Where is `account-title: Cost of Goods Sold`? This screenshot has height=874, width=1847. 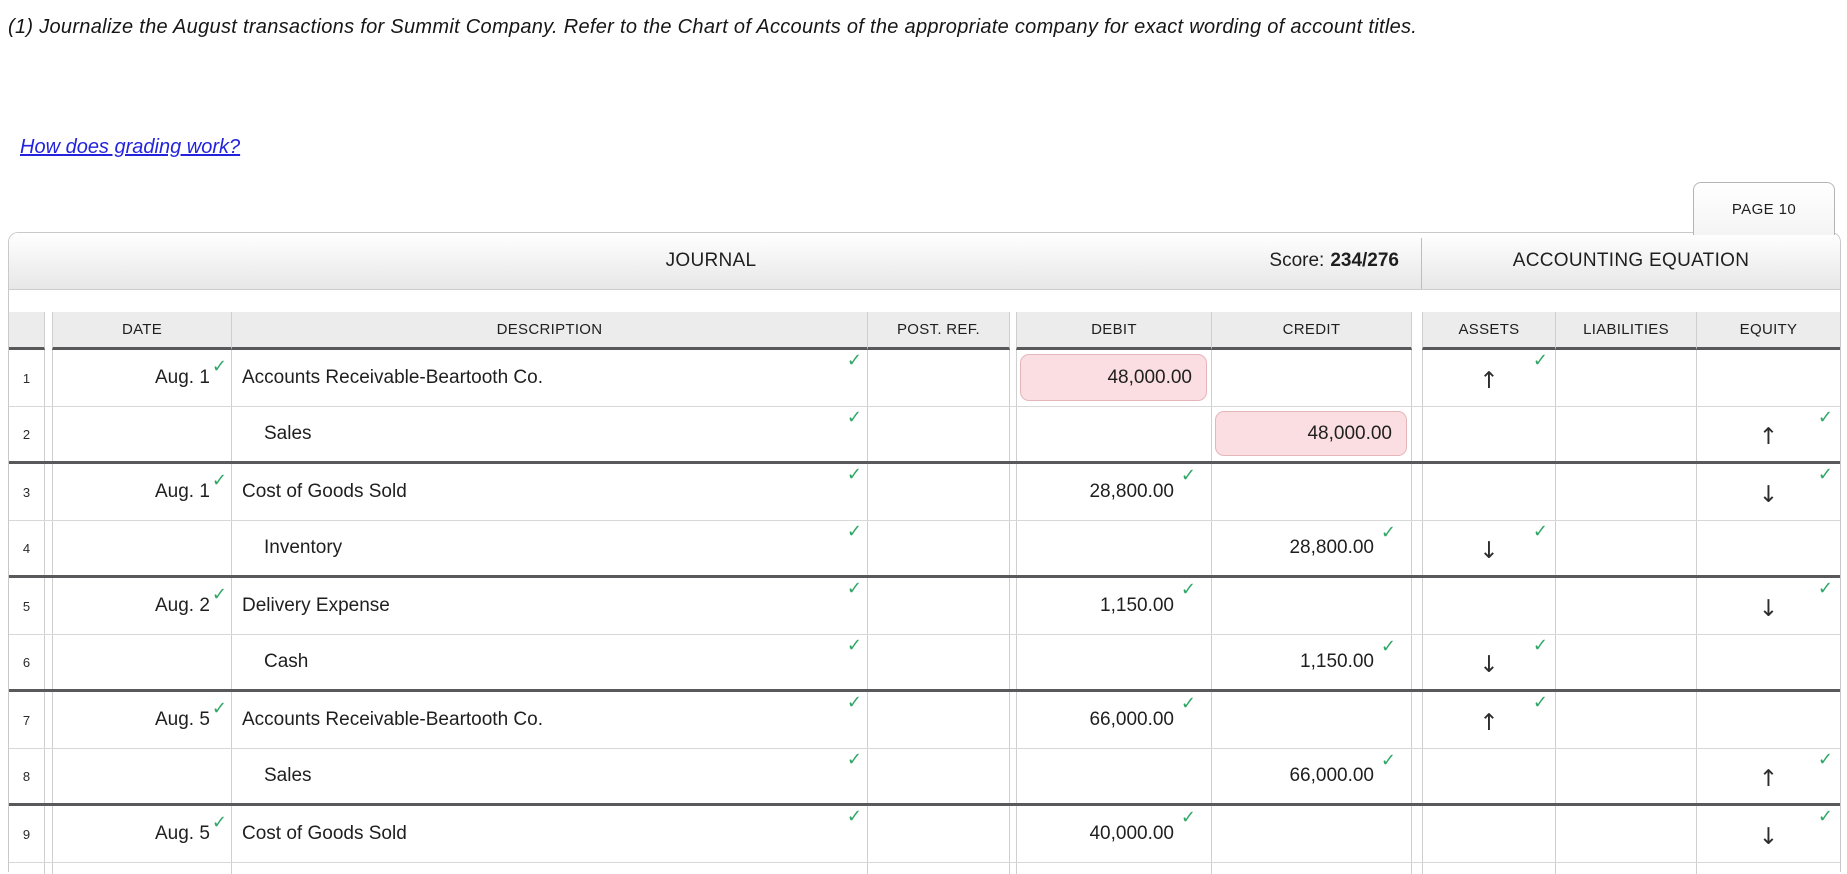 account-title: Cost of Goods Sold is located at coordinates (324, 491).